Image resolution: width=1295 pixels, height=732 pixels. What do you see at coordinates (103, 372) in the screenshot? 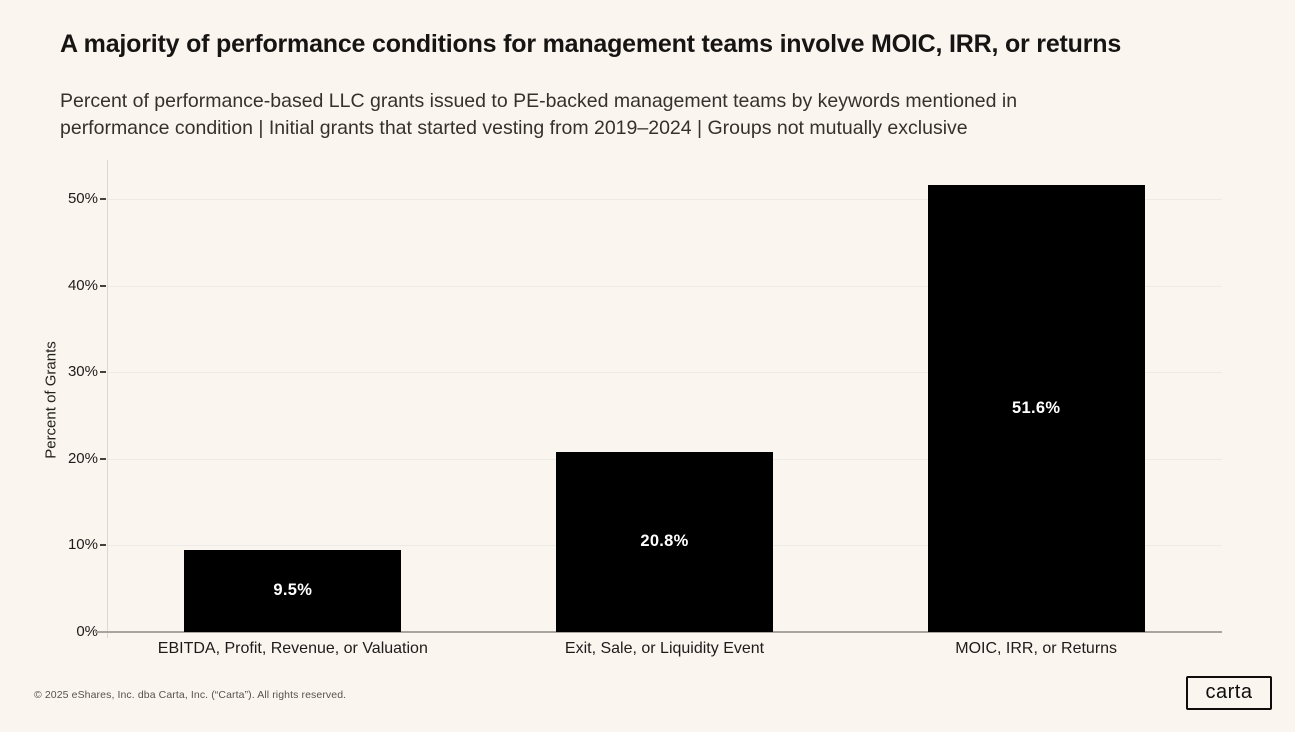
I see `y-tick-mark-30%` at bounding box center [103, 372].